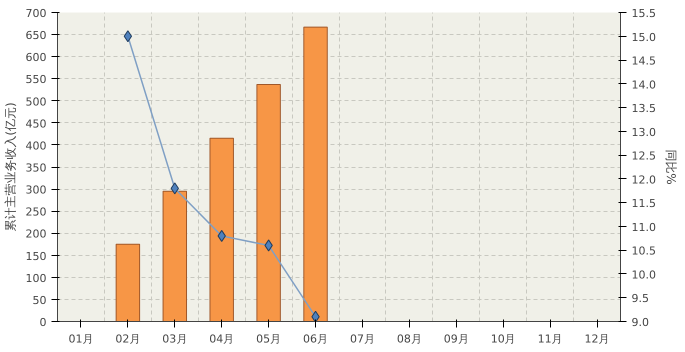 Image resolution: width=685 pixels, height=352 pixels. Describe the element at coordinates (644, 251) in the screenshot. I see `y2-tick-label: 10.5` at that location.